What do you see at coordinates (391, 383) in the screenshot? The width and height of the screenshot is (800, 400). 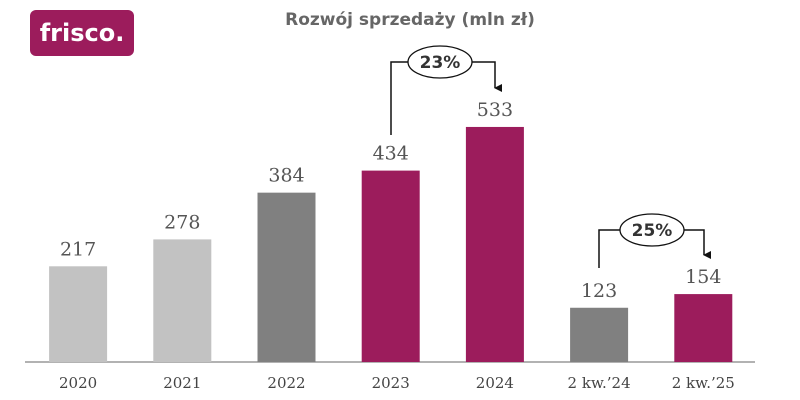 I see `x-tick-label: 2023` at bounding box center [391, 383].